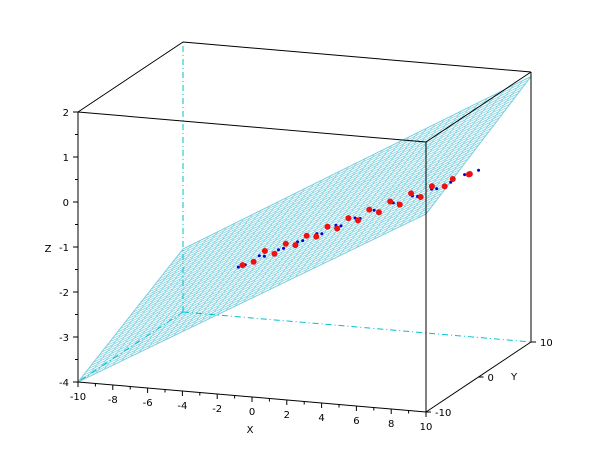 The width and height of the screenshot is (610, 460). What do you see at coordinates (113, 400) in the screenshot?
I see `x-tick-label: -8` at bounding box center [113, 400].